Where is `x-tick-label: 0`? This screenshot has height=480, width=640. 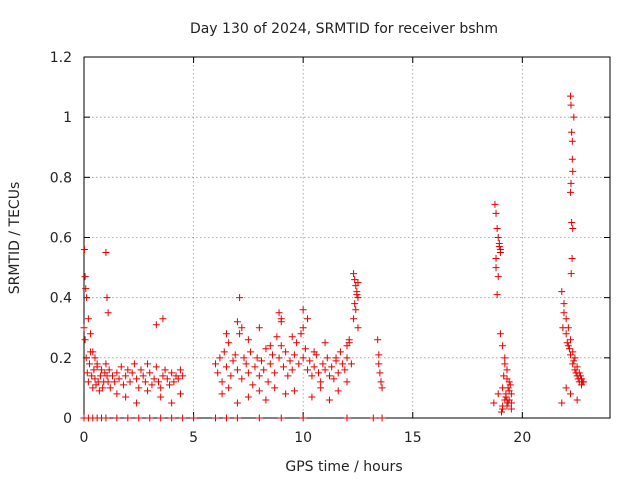 x-tick-label: 0 is located at coordinates (84, 438).